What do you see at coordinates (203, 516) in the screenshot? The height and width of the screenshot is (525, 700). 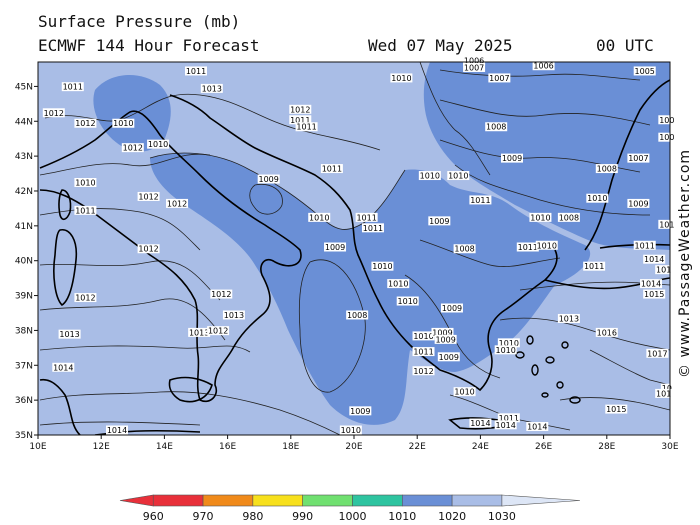 I see `colorbar-label: 970` at bounding box center [203, 516].